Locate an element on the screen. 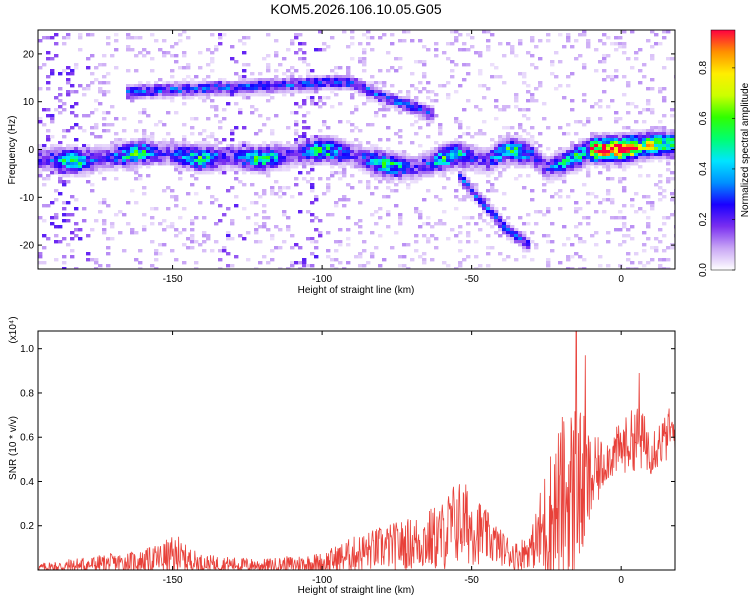 Image resolution: width=750 pixels, height=600 pixels. snr-x-label: Height of straight line (km) is located at coordinates (356, 590).